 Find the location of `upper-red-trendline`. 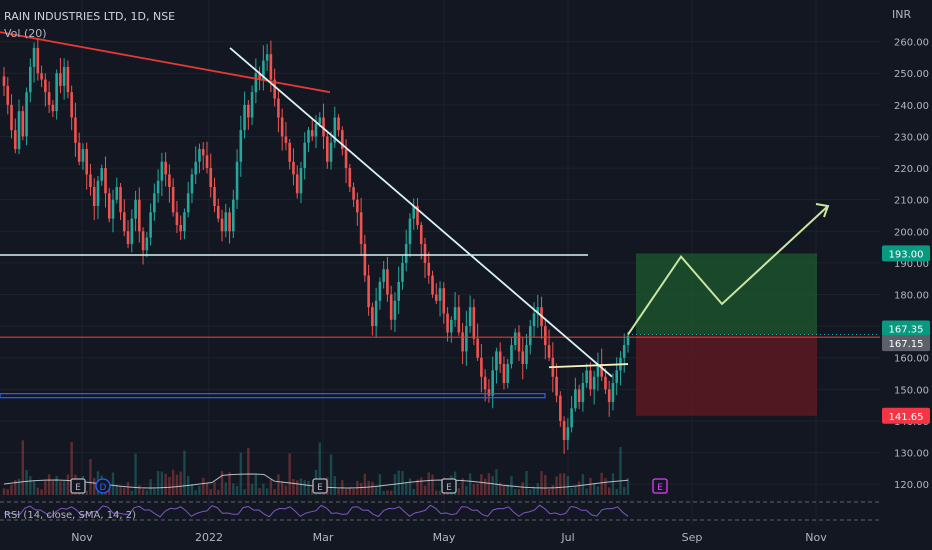

upper-red-trendline is located at coordinates (165, 62).